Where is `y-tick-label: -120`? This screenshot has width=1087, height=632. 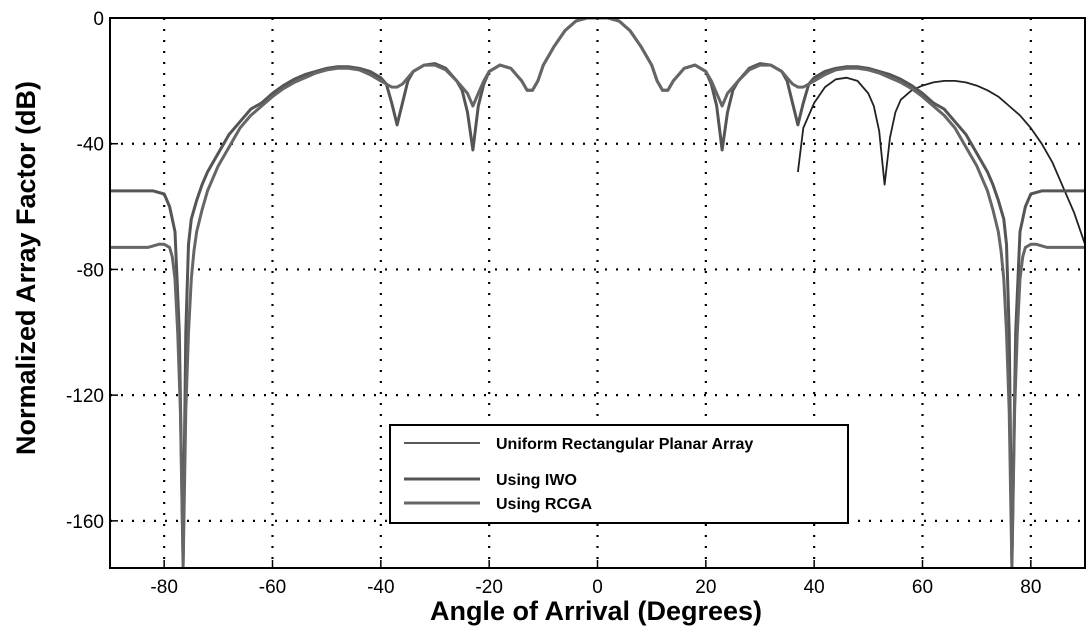 y-tick-label: -120 is located at coordinates (85, 396).